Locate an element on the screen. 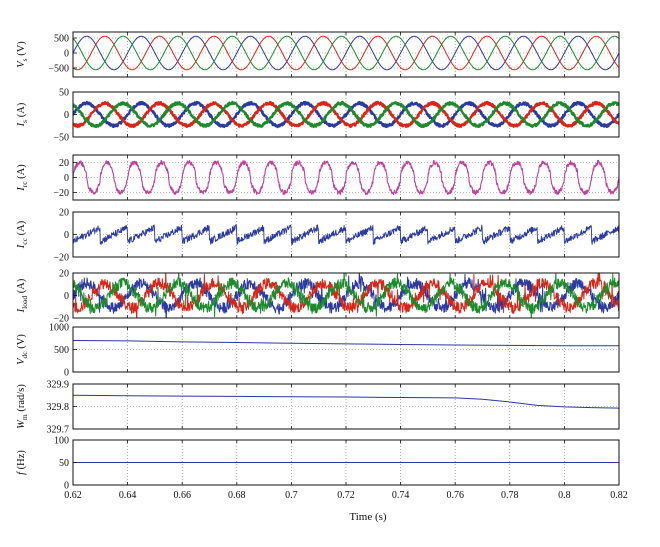 The image size is (660, 547). series-line-wm is located at coordinates (346, 401).